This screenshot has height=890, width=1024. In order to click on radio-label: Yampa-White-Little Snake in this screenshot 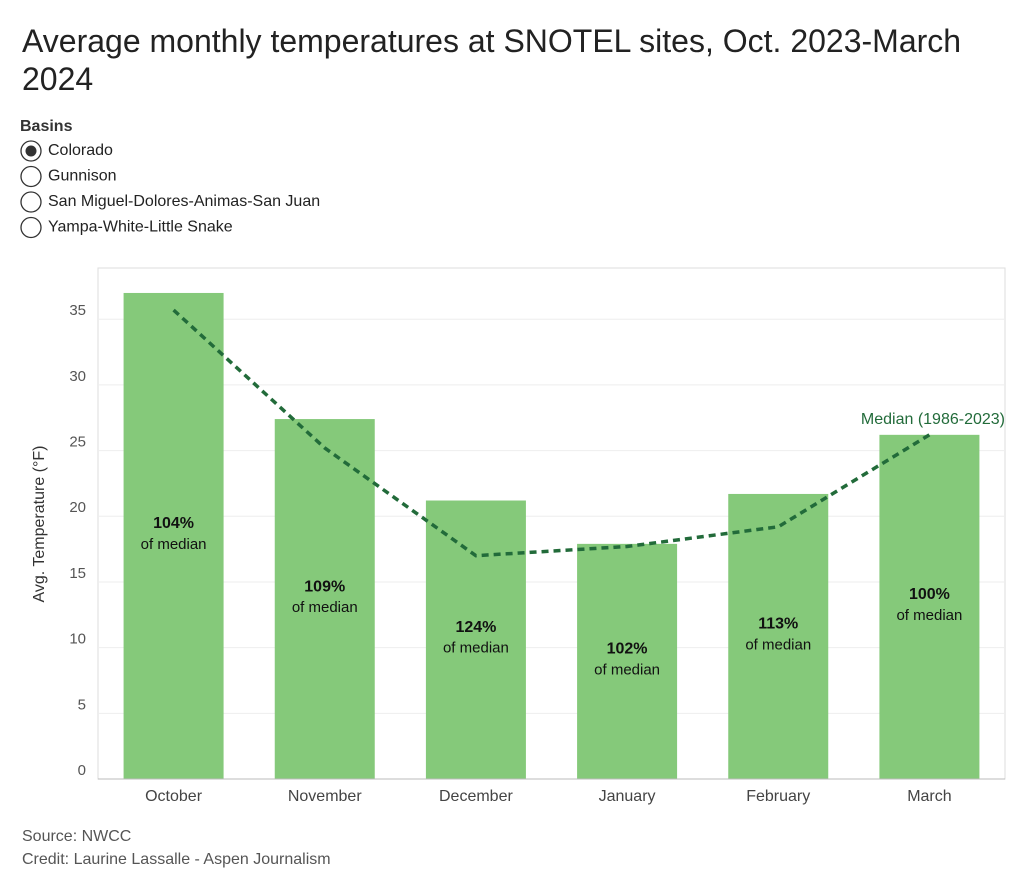, I will do `click(140, 227)`.